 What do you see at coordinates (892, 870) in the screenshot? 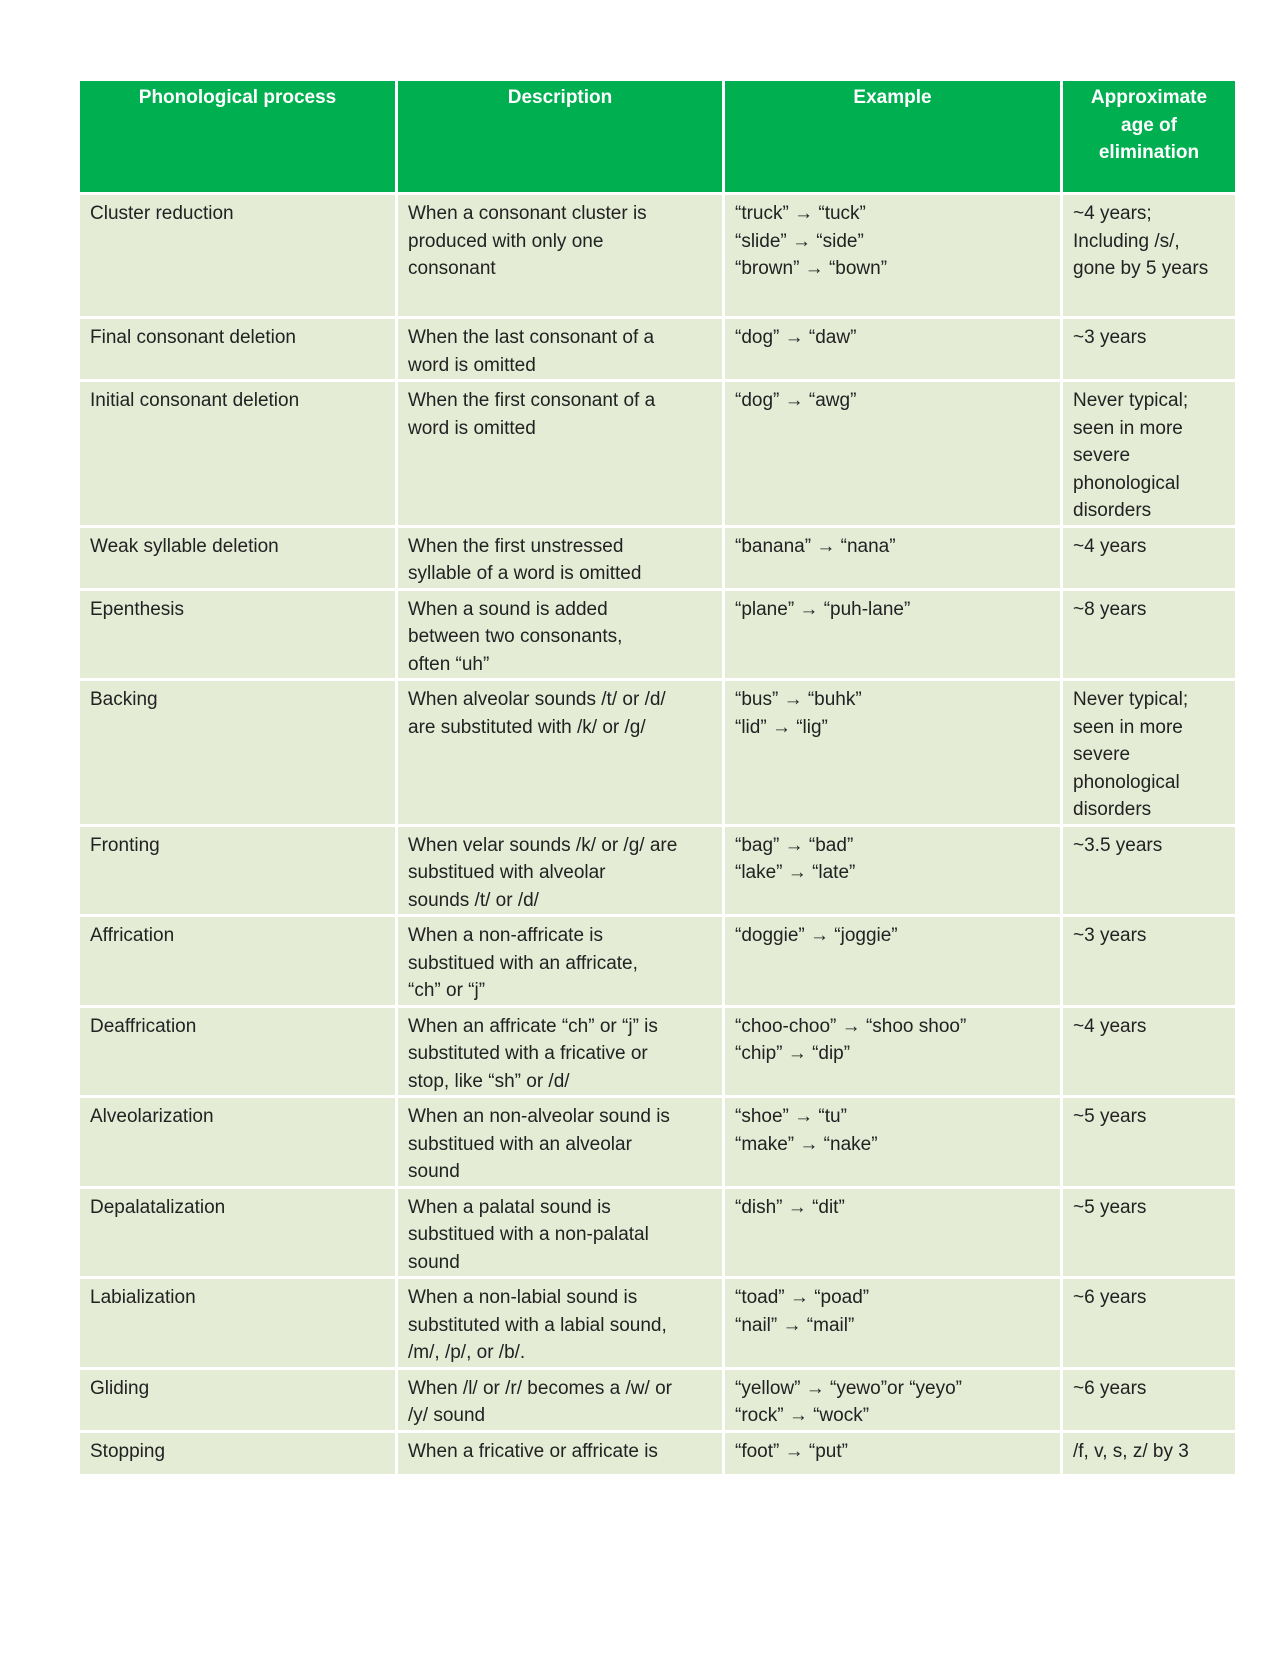
I see `cell-example: “bag” → “bad” “lake” → “late”` at bounding box center [892, 870].